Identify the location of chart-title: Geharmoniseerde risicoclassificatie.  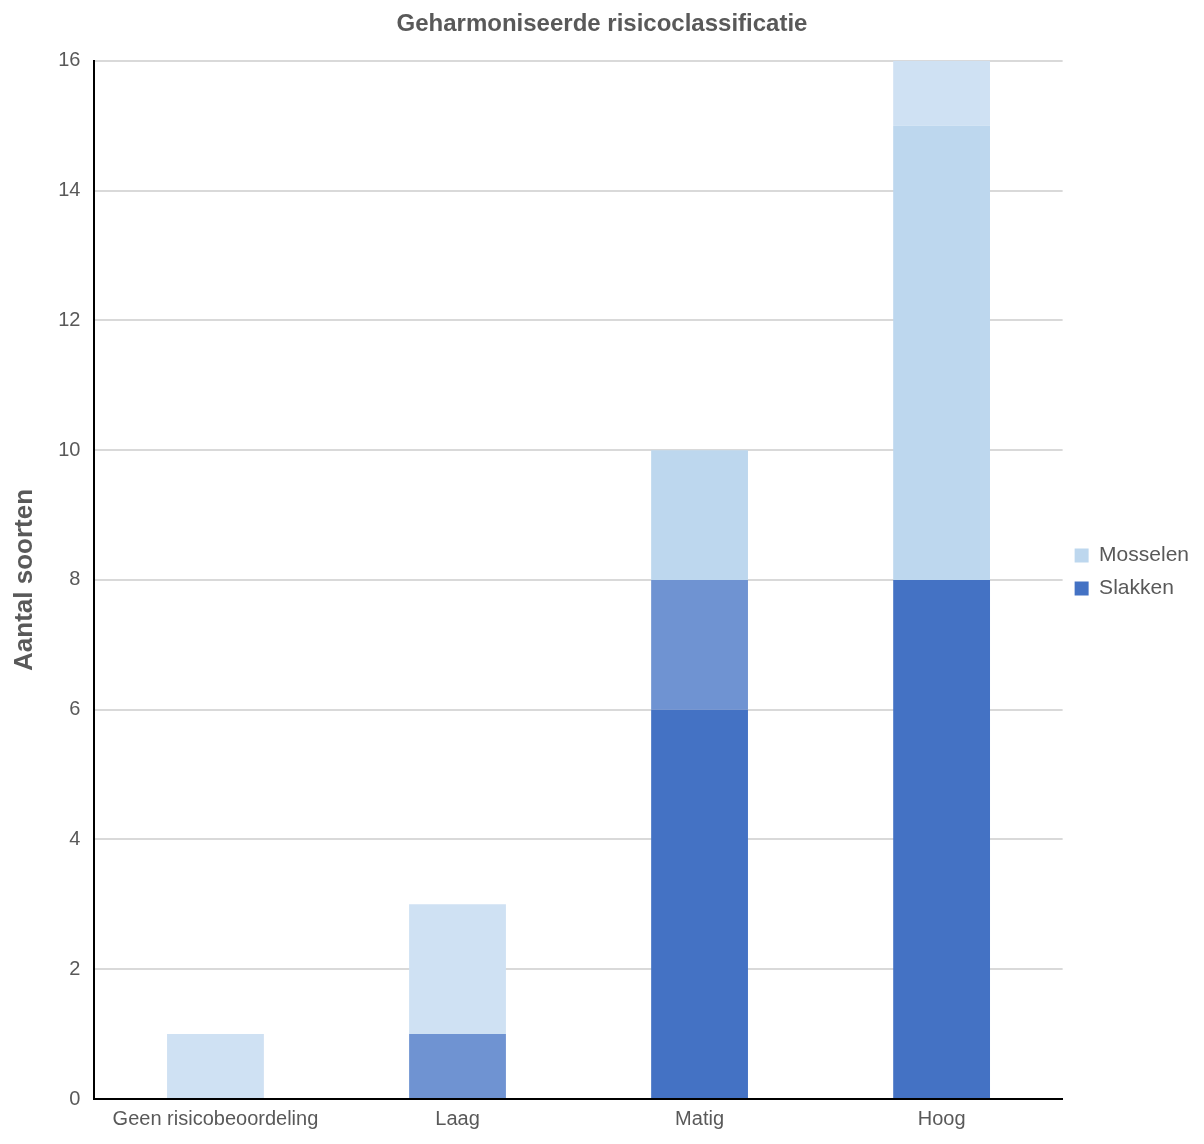
(602, 23).